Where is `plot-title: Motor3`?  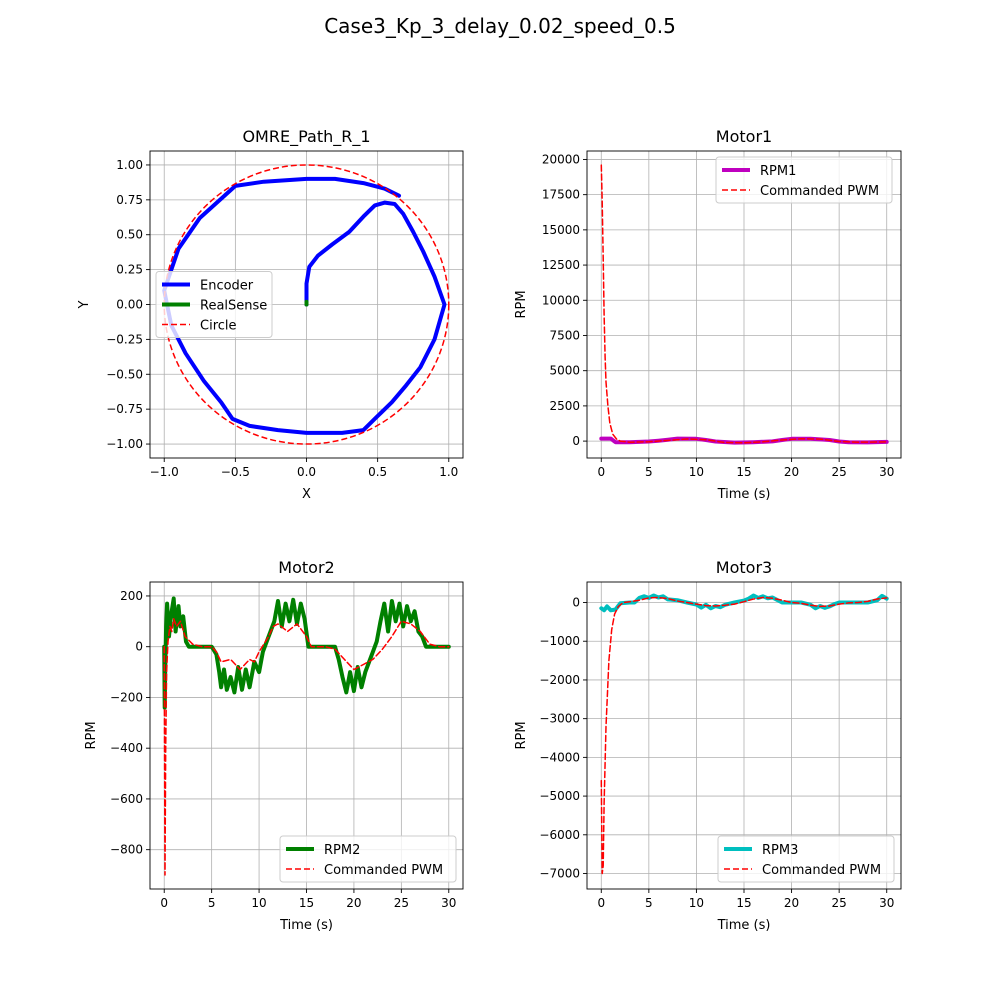
plot-title: Motor3 is located at coordinates (744, 567).